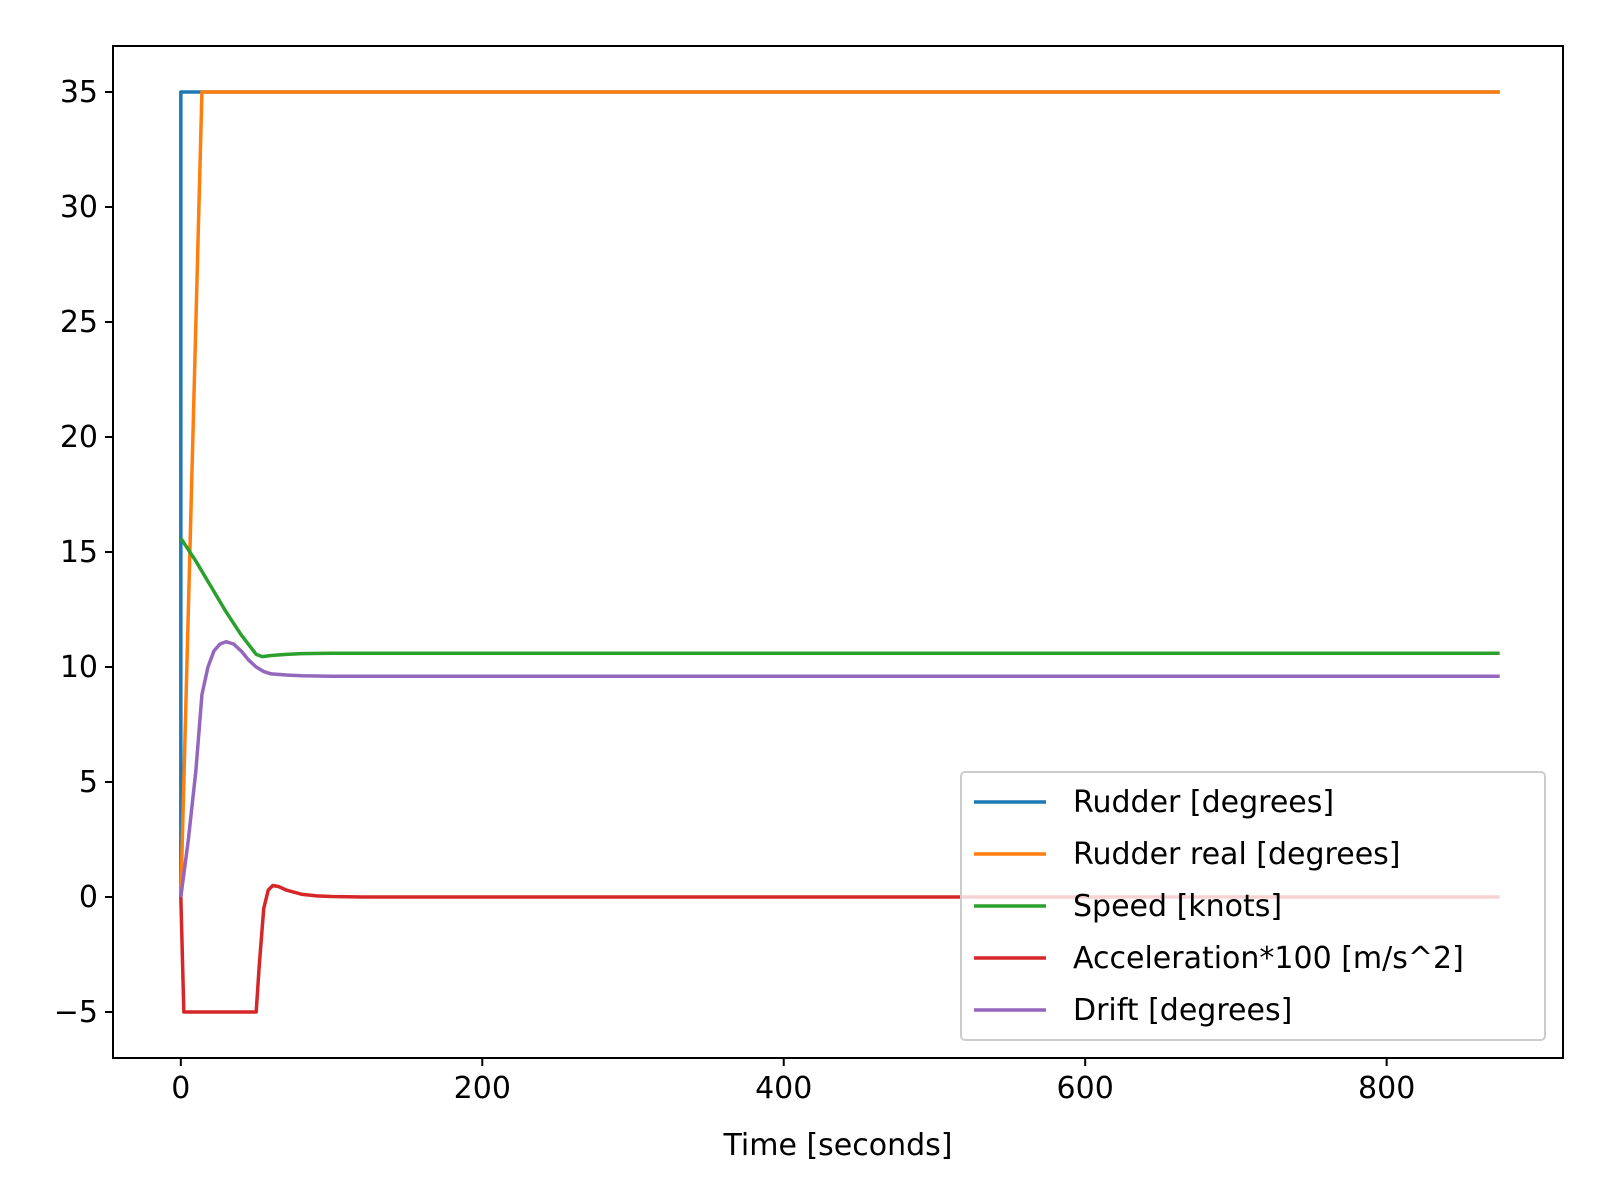  What do you see at coordinates (1203, 802) in the screenshot?
I see `legend-label: Rudder [degrees]` at bounding box center [1203, 802].